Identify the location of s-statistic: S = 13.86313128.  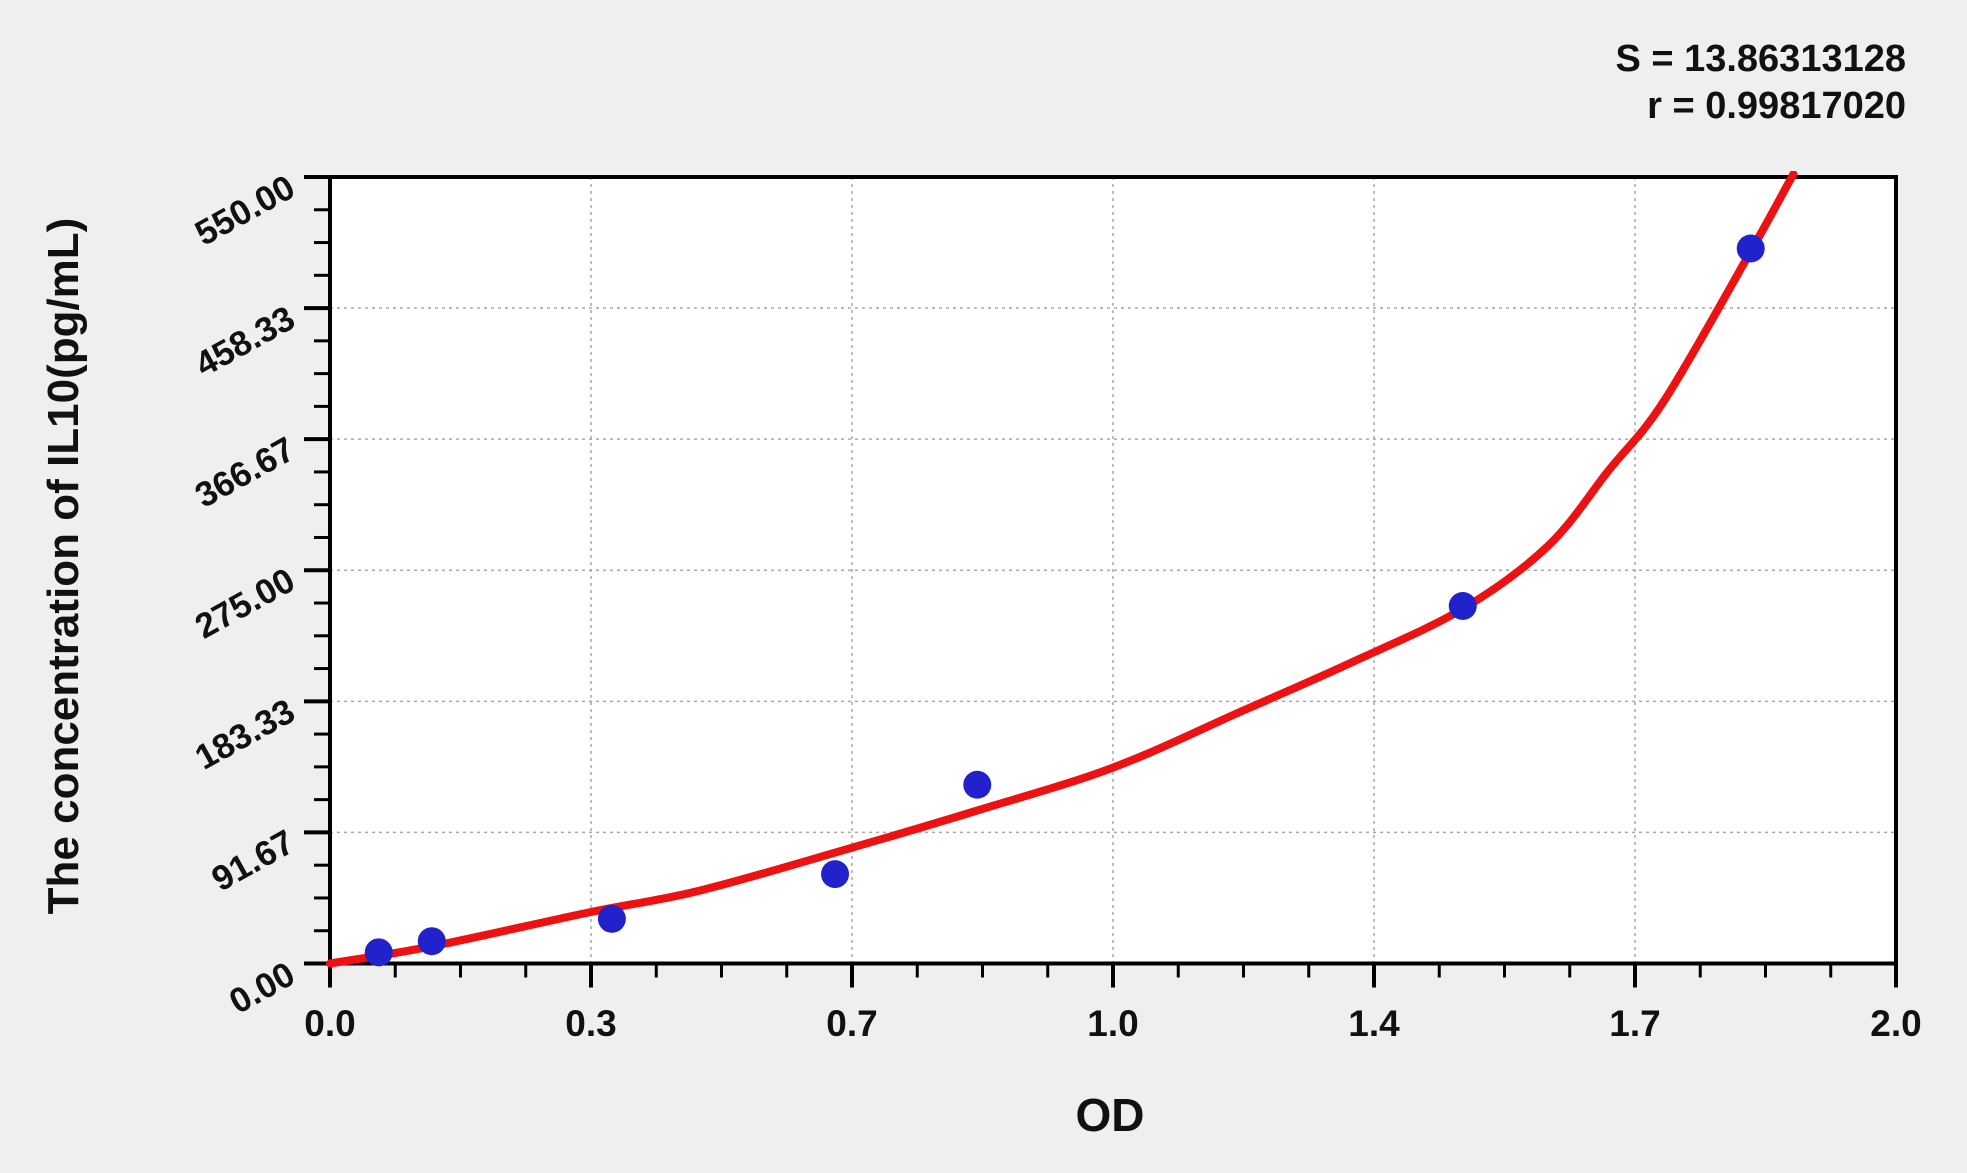
(1760, 59).